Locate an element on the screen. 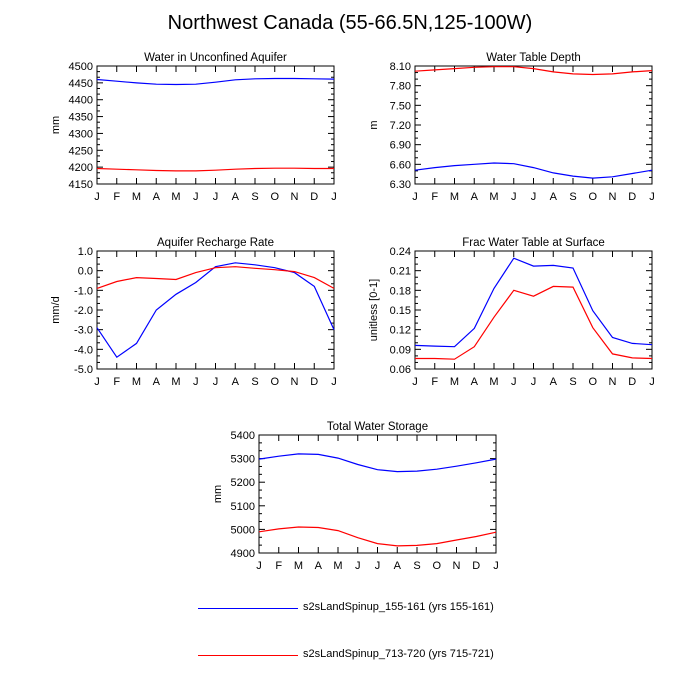 The width and height of the screenshot is (700, 700). aquifer-recharge-rate-ytick-label: -4.0 is located at coordinates (83, 350).